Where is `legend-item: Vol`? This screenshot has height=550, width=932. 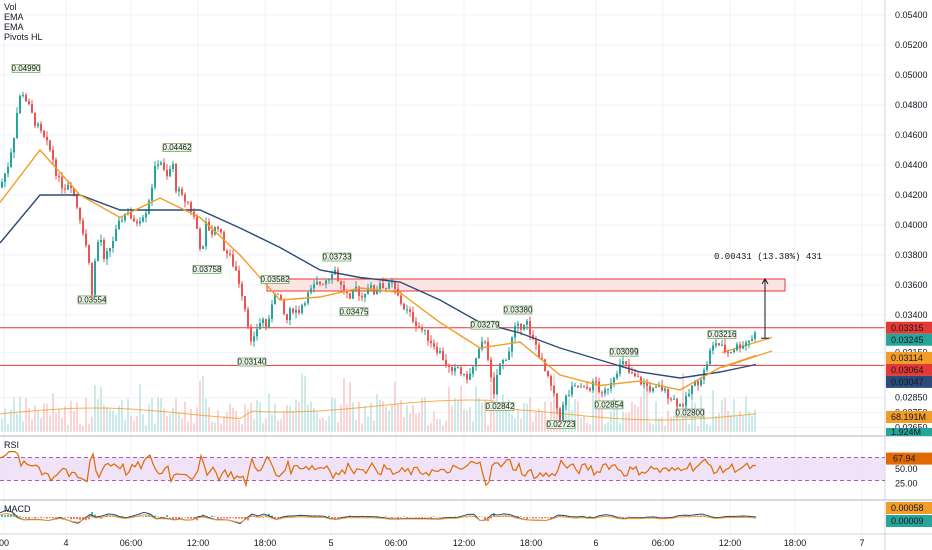
legend-item: Vol is located at coordinates (10, 7).